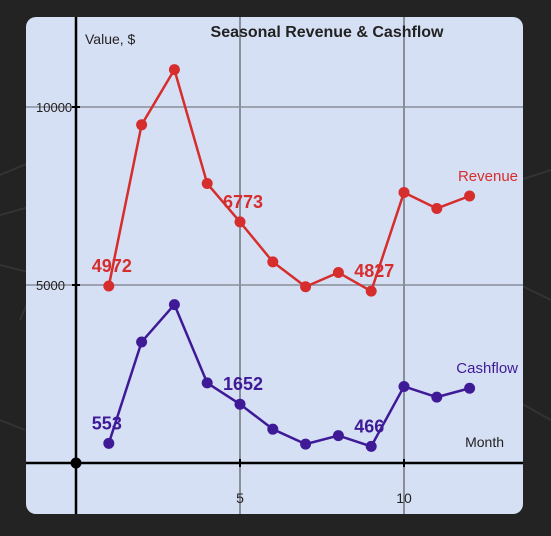  What do you see at coordinates (243, 202) in the screenshot?
I see `revenue-data-label: 6773` at bounding box center [243, 202].